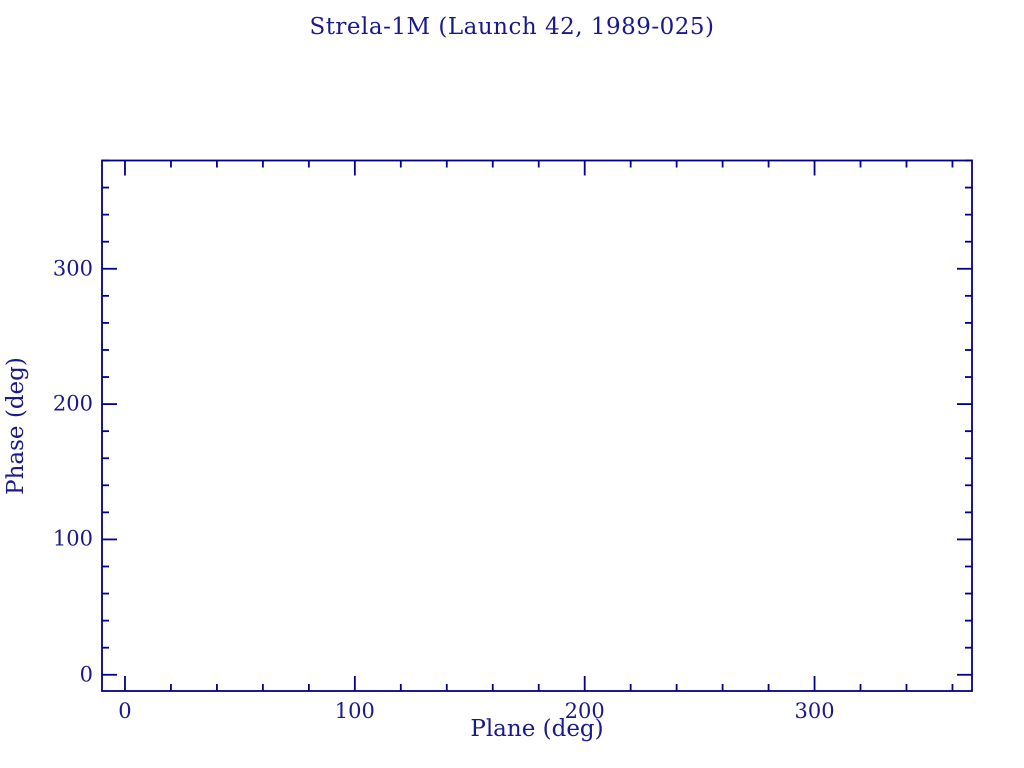 This screenshot has height=768, width=1024. Describe the element at coordinates (72, 403) in the screenshot. I see `y-tick-label: 200` at that location.